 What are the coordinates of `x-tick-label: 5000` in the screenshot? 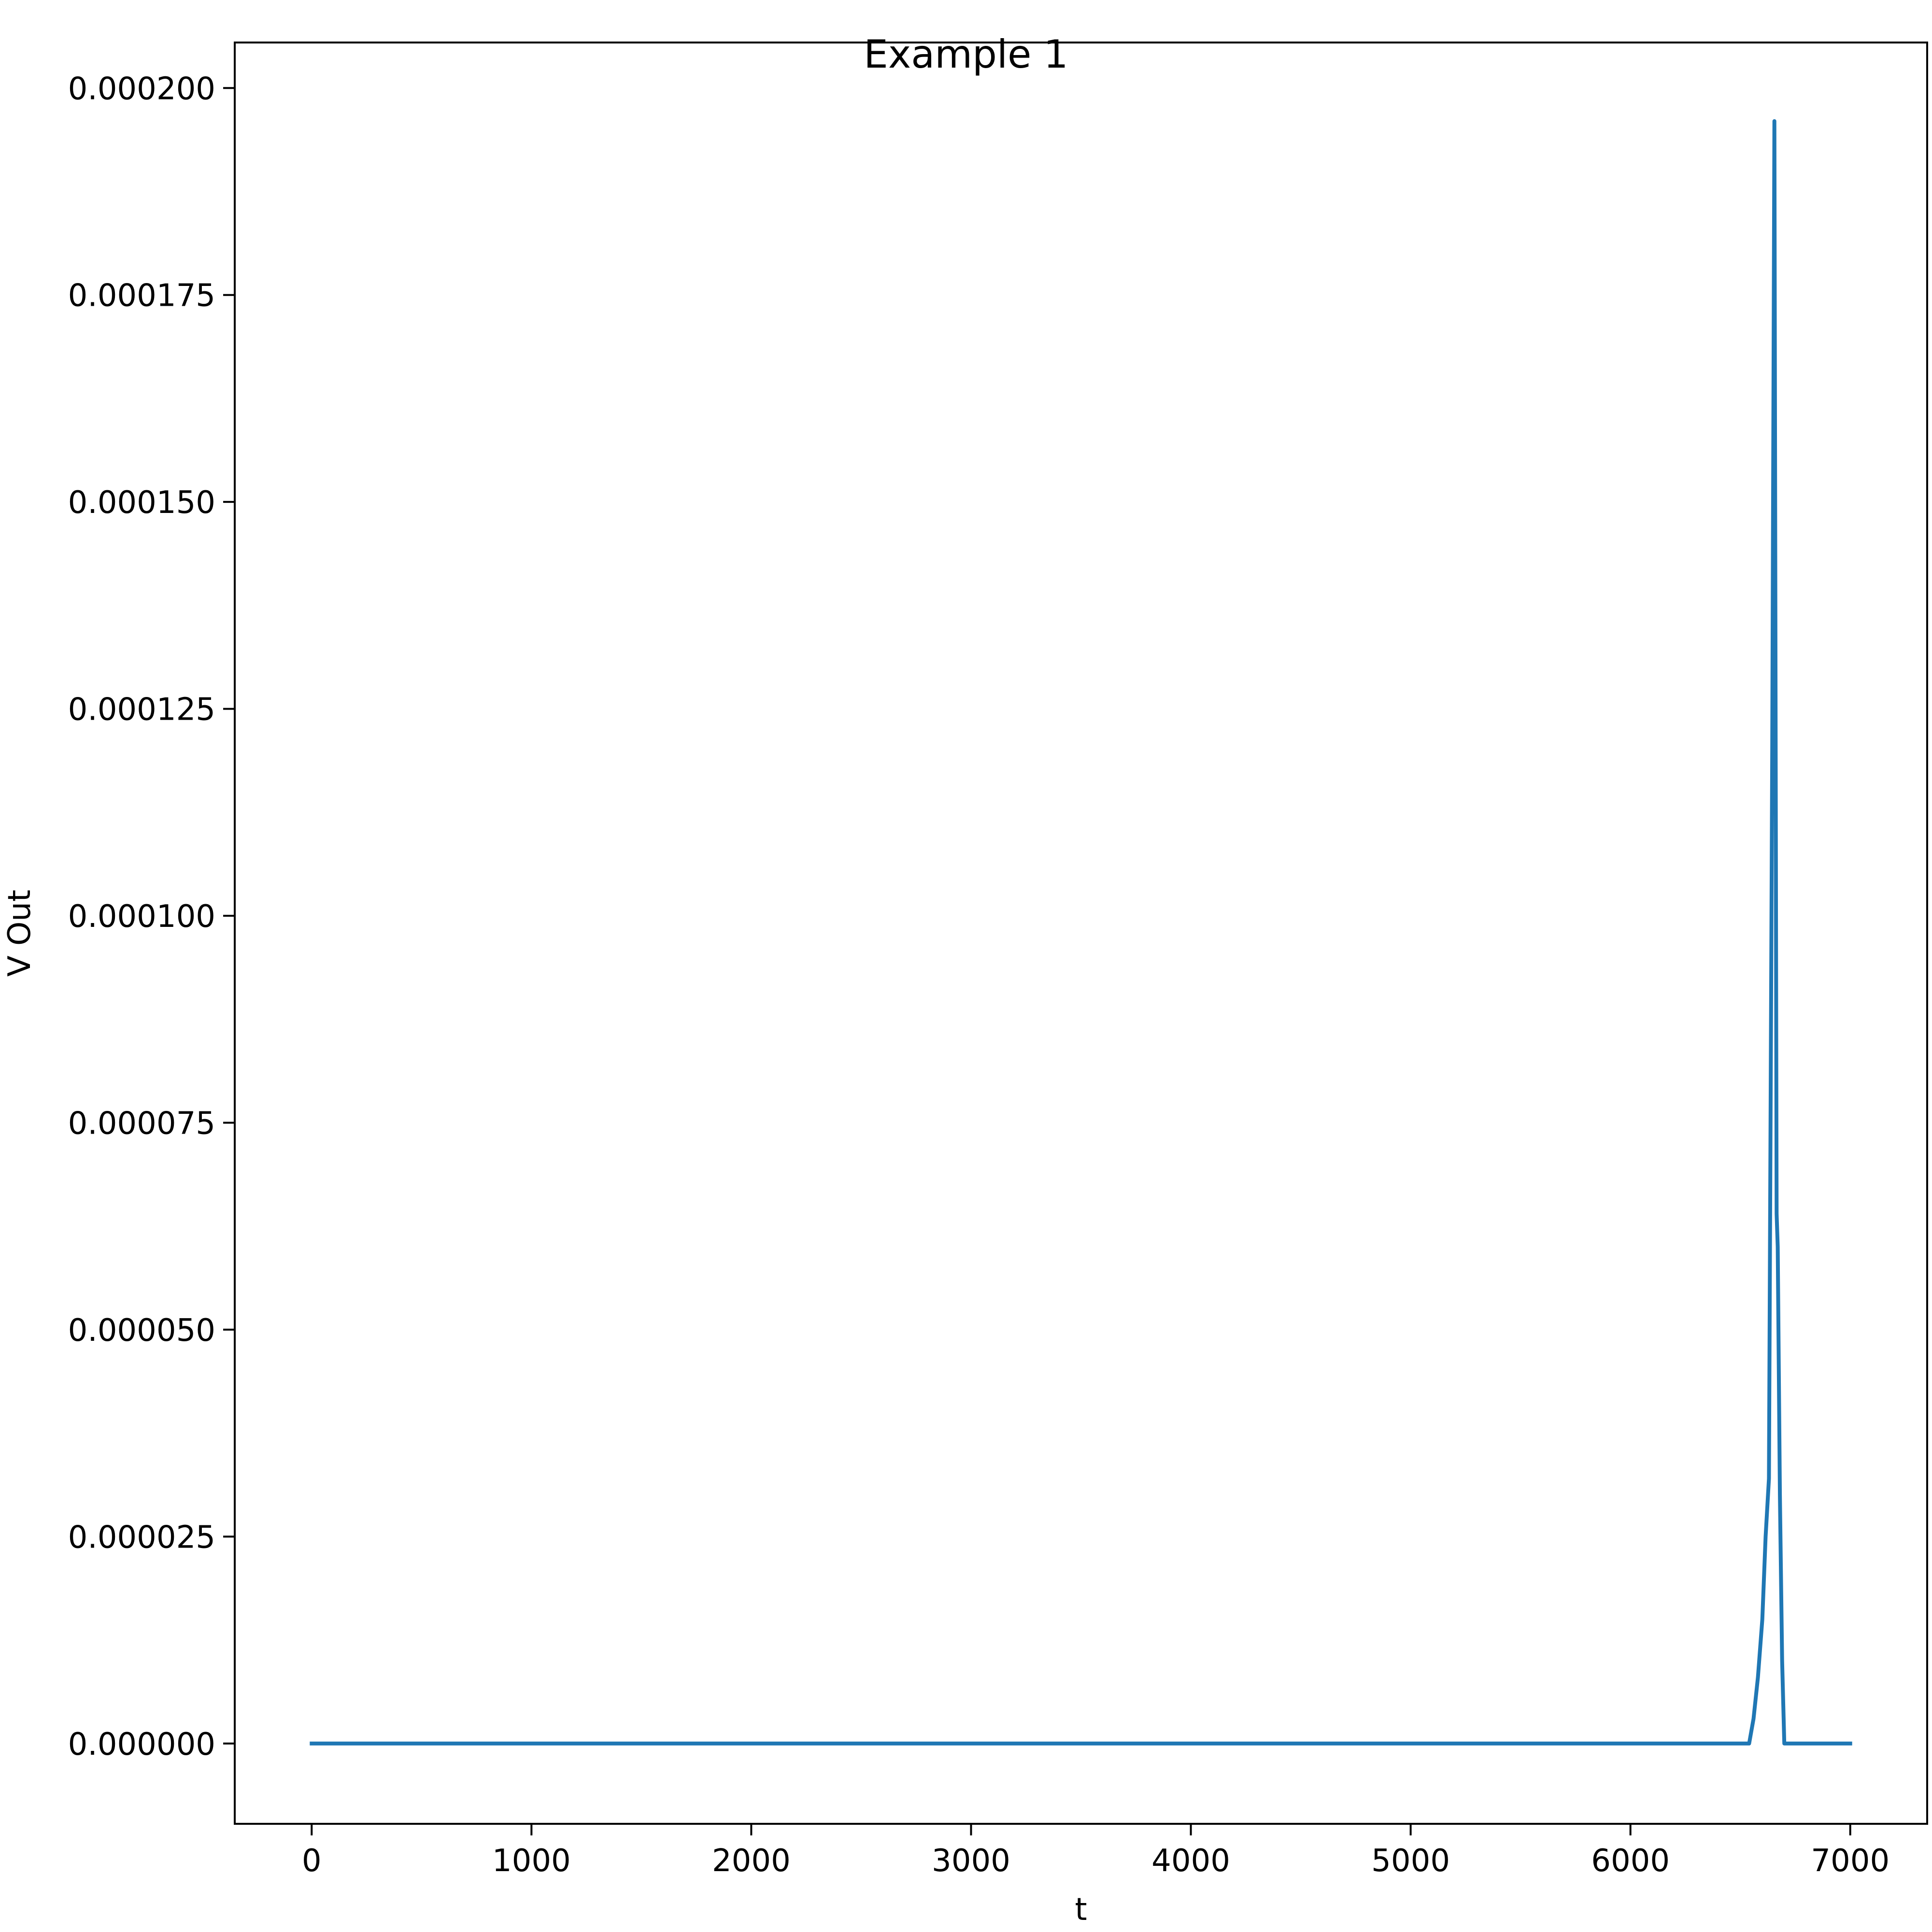 It's located at (1410, 1861).